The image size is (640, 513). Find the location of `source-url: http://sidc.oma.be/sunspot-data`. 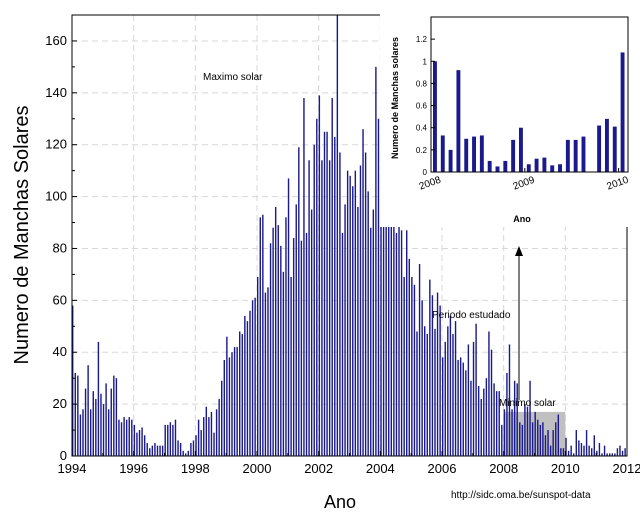

source-url: http://sidc.oma.be/sunspot-data is located at coordinates (521, 495).